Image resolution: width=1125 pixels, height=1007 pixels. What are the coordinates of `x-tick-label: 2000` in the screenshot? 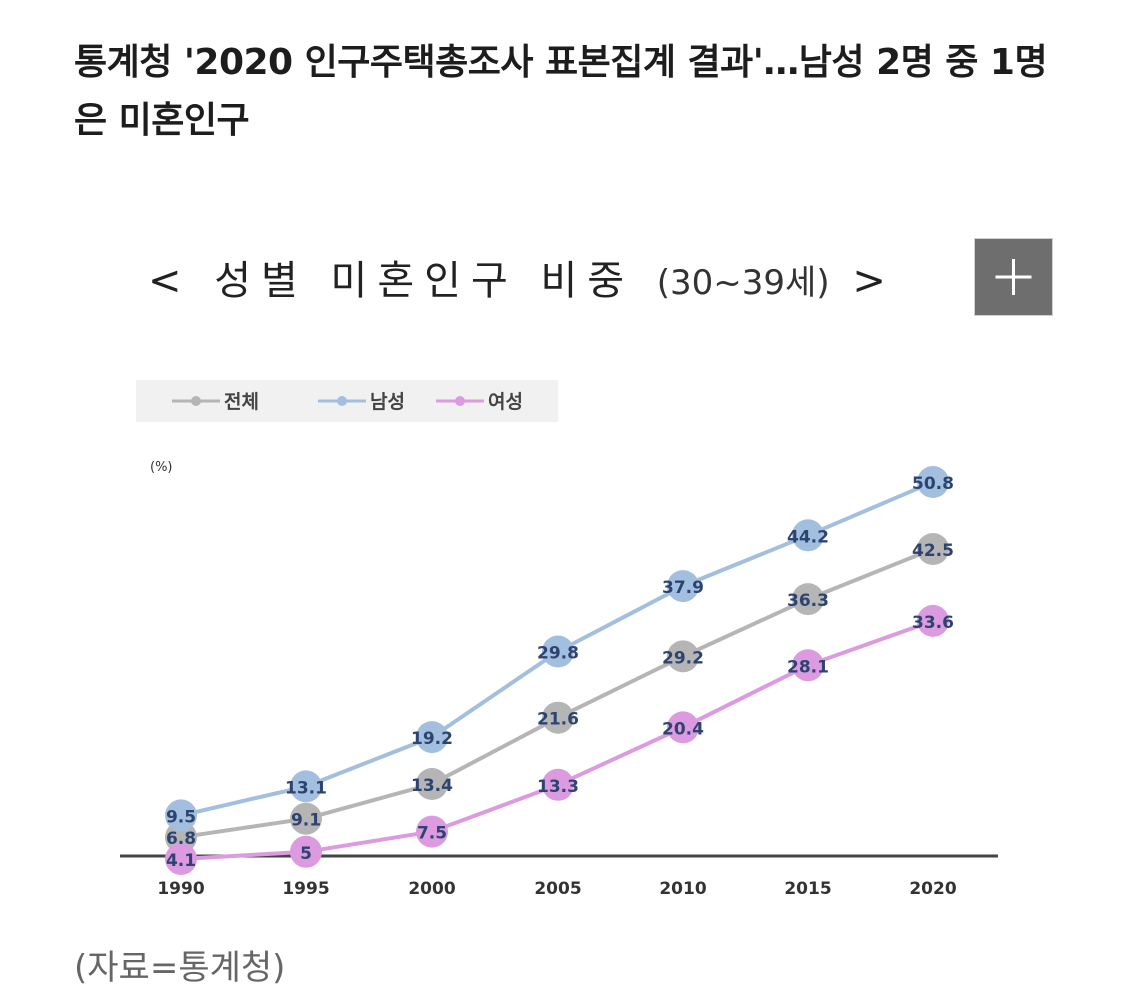 It's located at (431, 889).